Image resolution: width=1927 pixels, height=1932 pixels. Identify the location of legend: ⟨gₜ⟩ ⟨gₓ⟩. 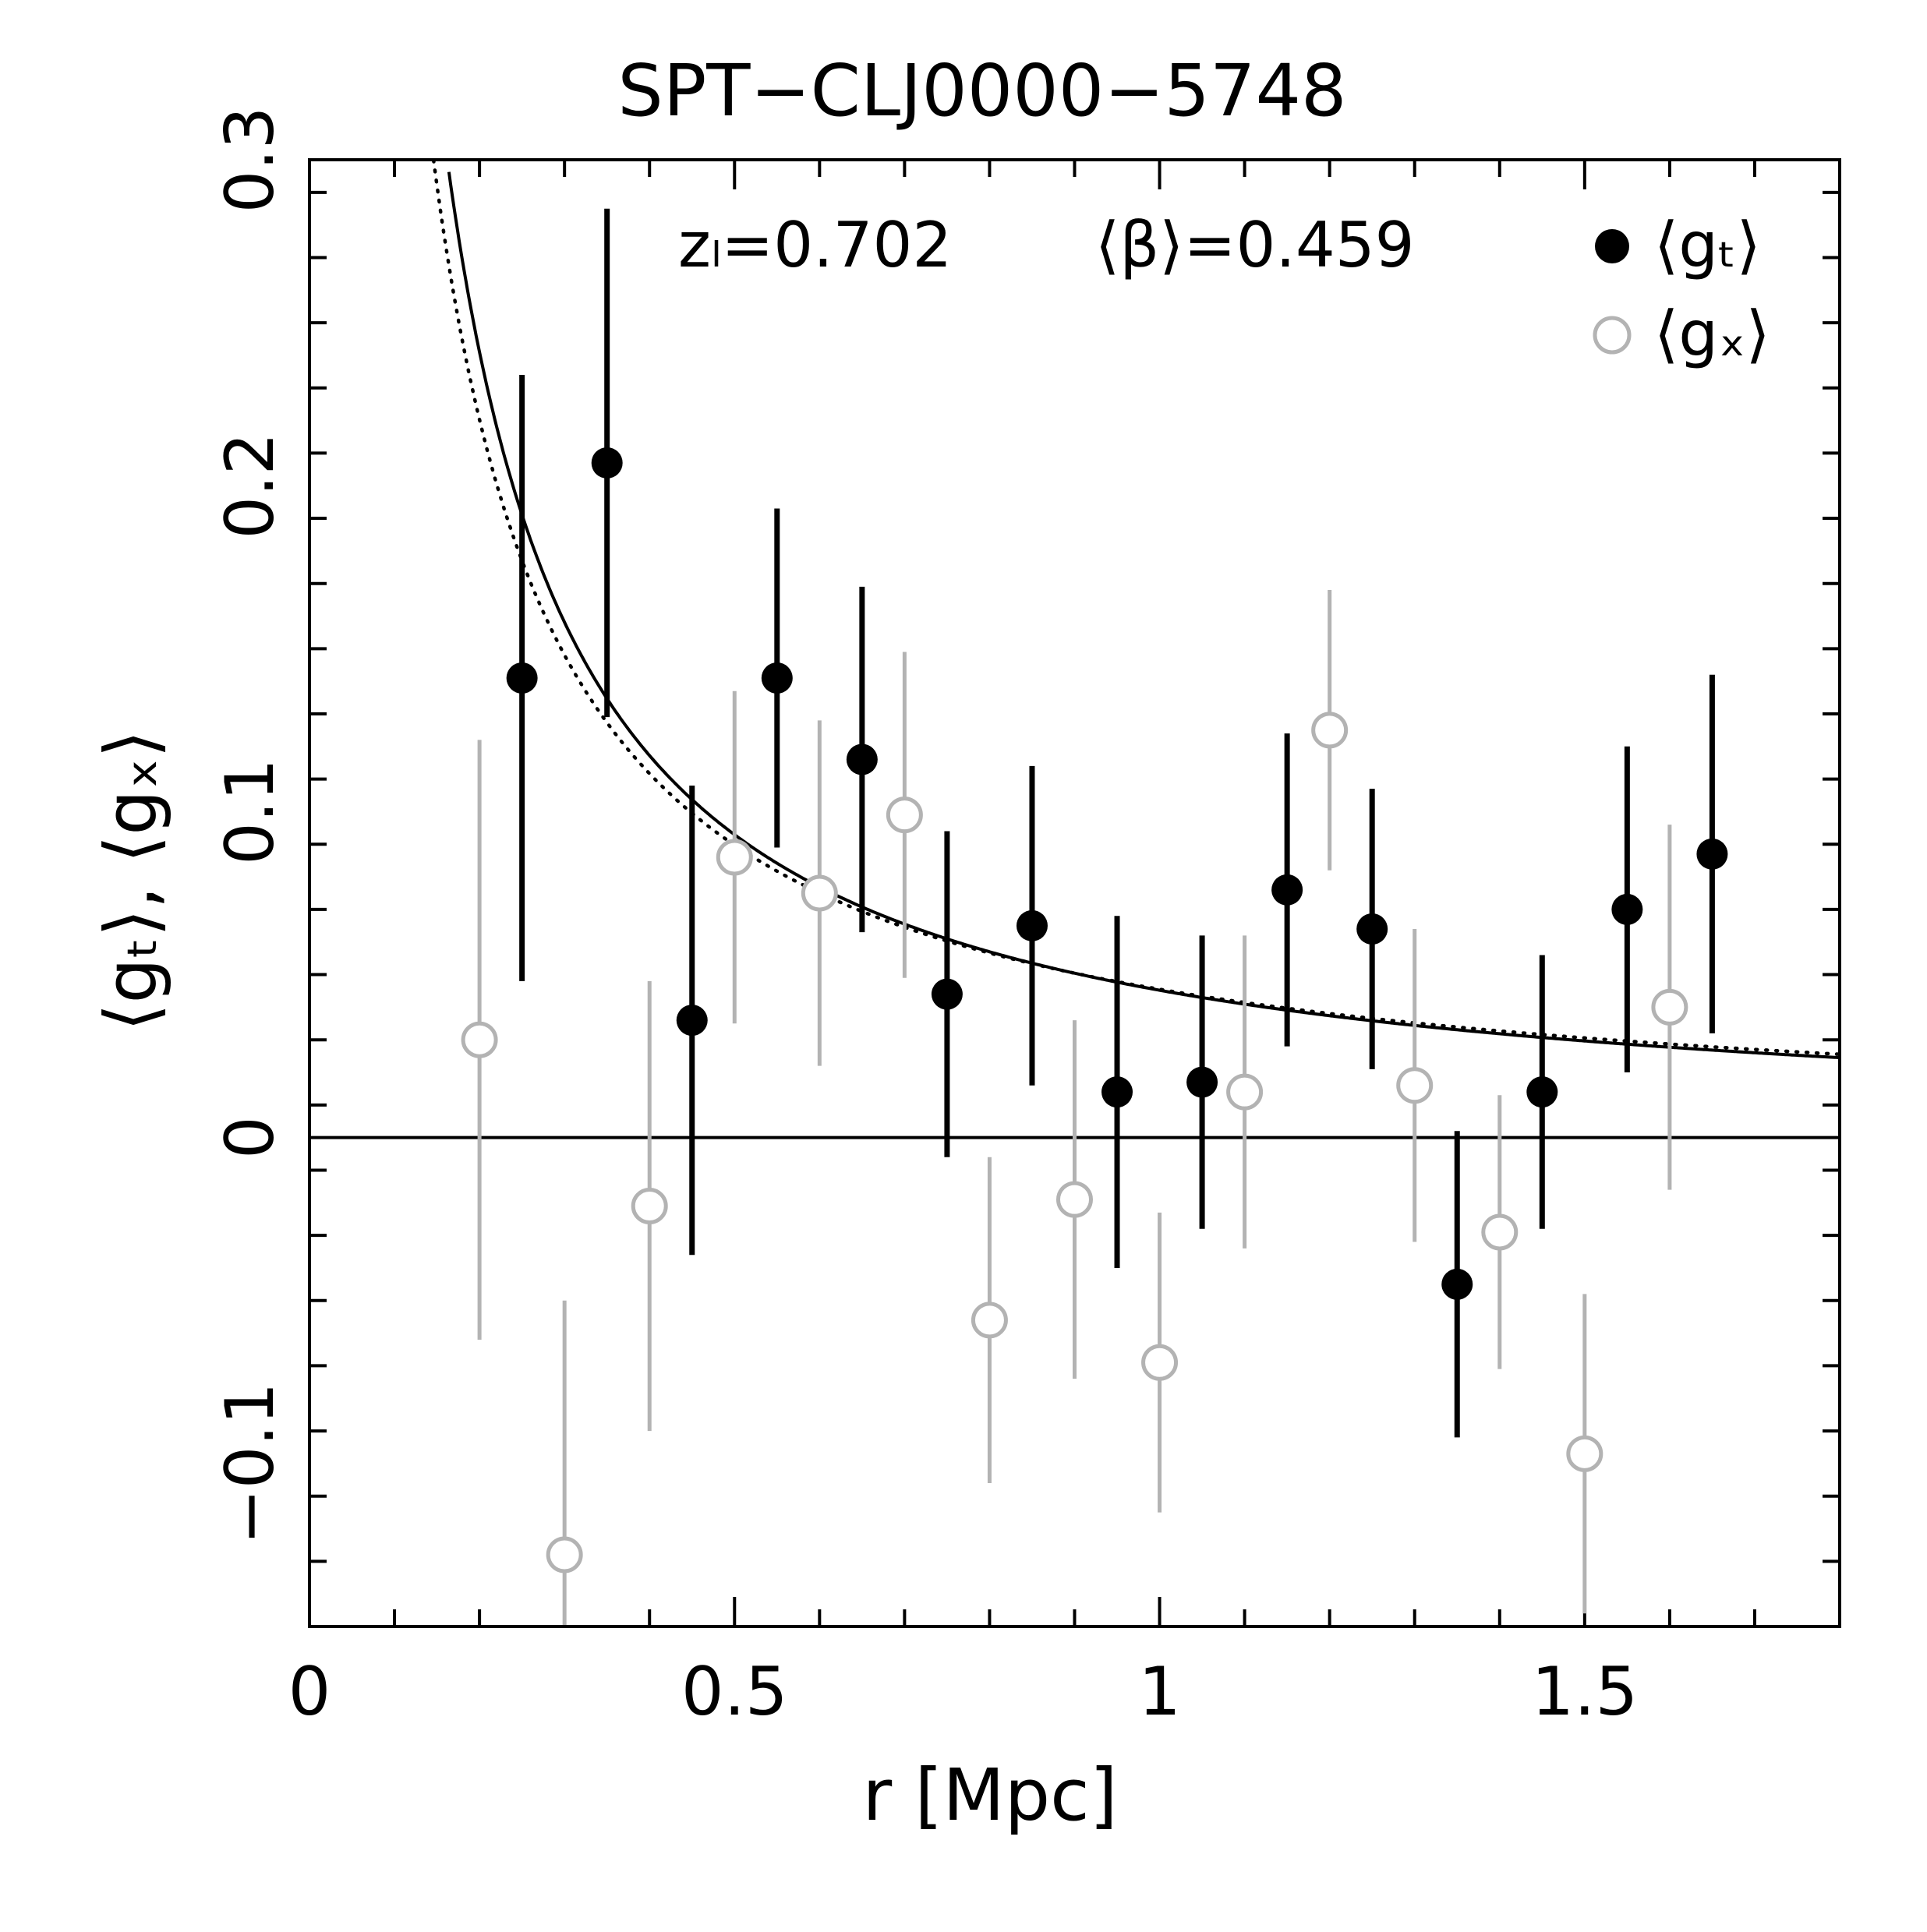
(1681, 289).